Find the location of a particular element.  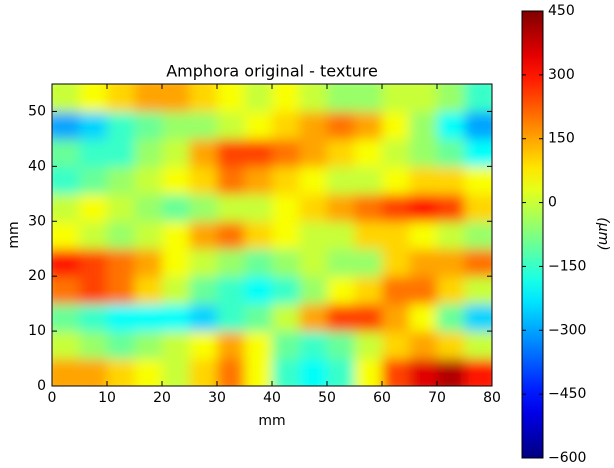

x-tick-label: 10 is located at coordinates (107, 398).